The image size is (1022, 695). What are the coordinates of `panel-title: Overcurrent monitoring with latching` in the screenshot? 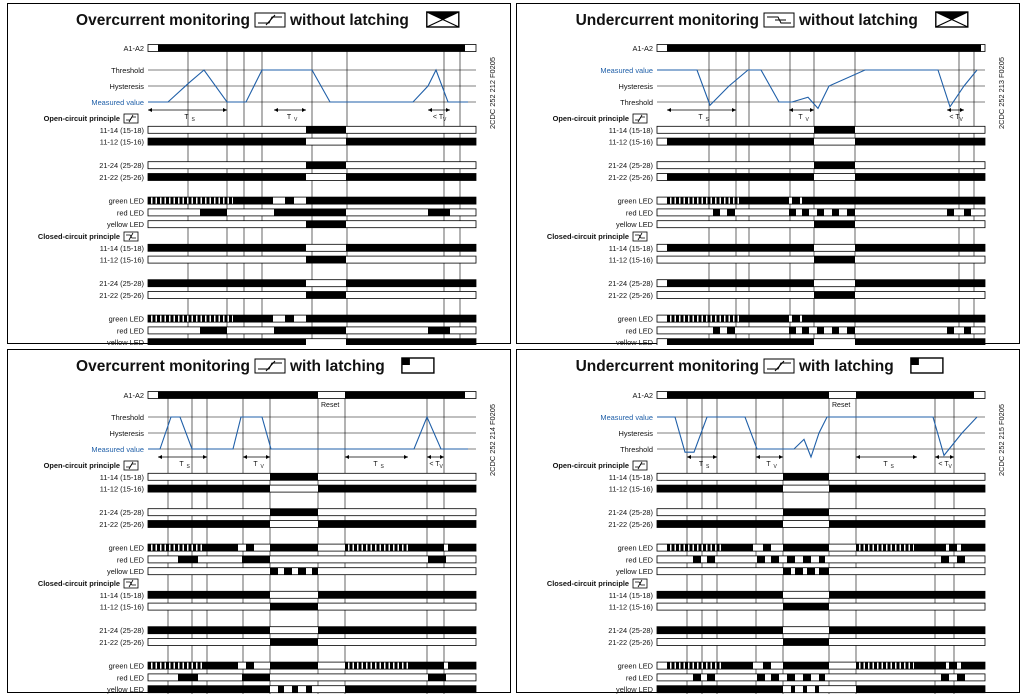 It's located at (230, 366).